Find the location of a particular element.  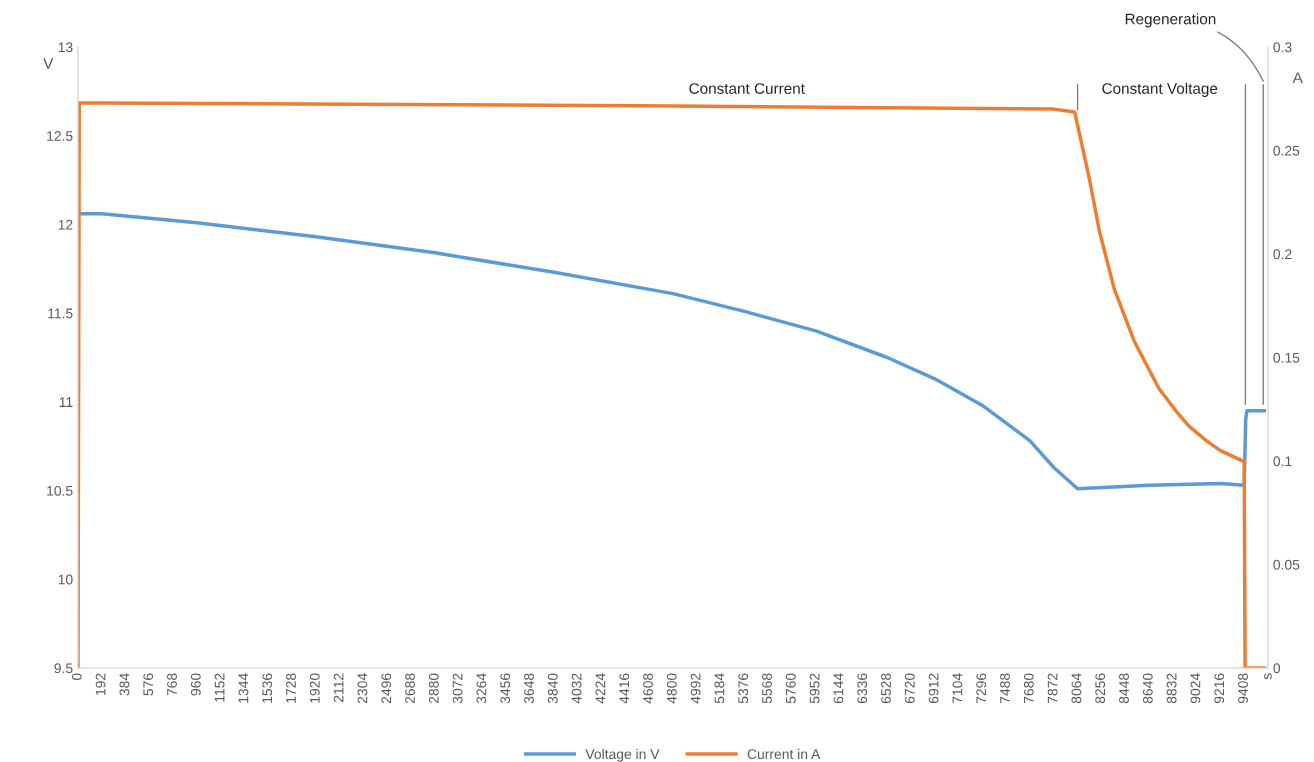

y2-tick-label: 0.05 is located at coordinates (1286, 564).